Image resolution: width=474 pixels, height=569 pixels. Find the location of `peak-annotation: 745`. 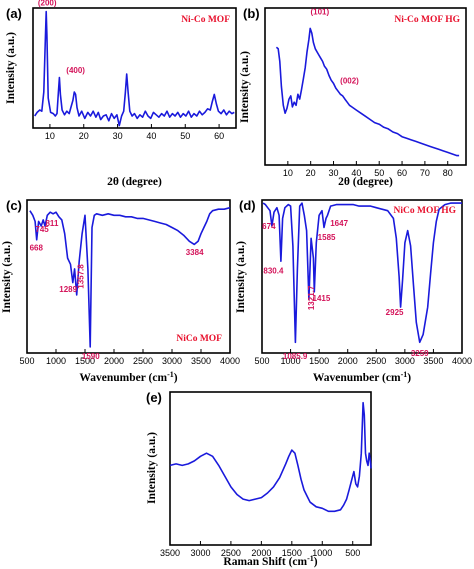

peak-annotation: 745 is located at coordinates (42, 229).